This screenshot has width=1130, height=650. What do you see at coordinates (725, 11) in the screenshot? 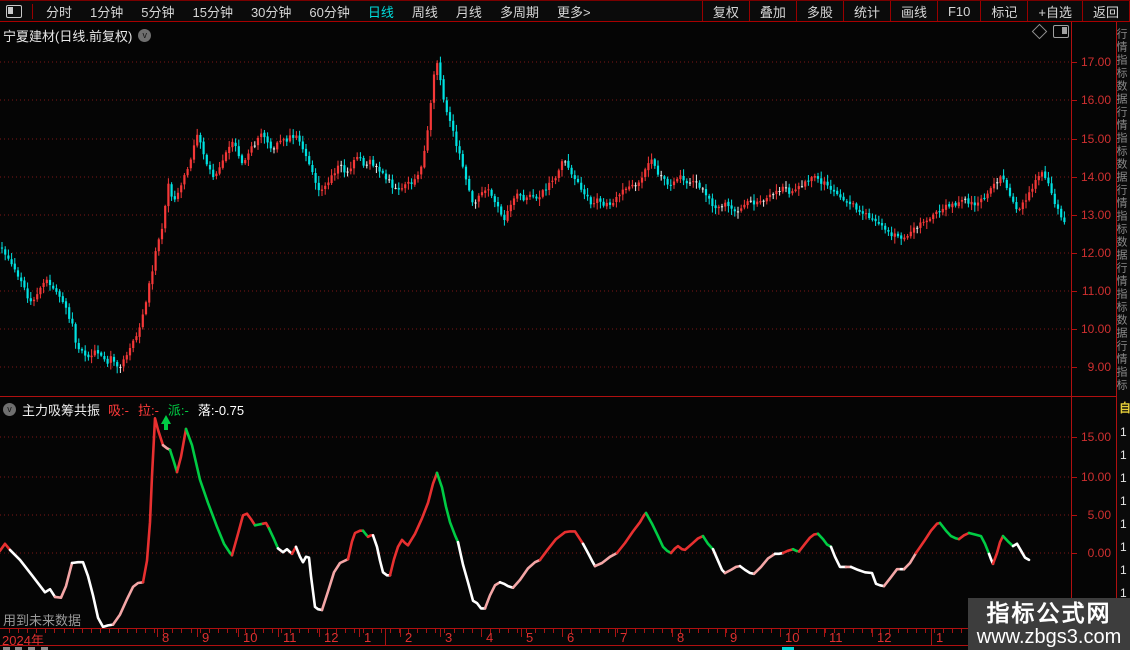
I see `toolbar-button-0: 复权` at bounding box center [725, 11].